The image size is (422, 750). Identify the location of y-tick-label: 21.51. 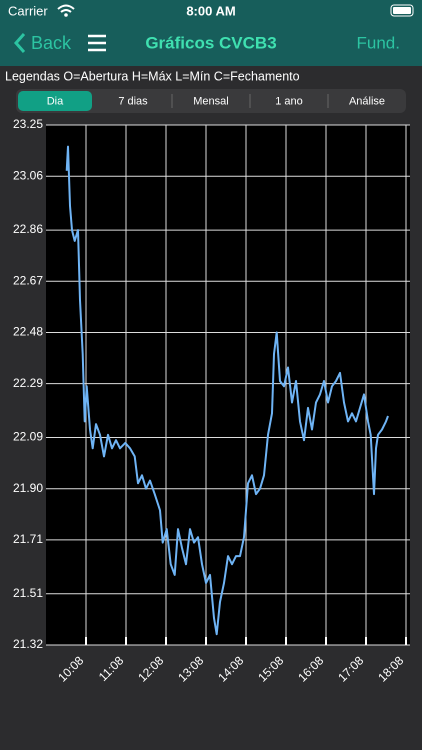
(28, 593).